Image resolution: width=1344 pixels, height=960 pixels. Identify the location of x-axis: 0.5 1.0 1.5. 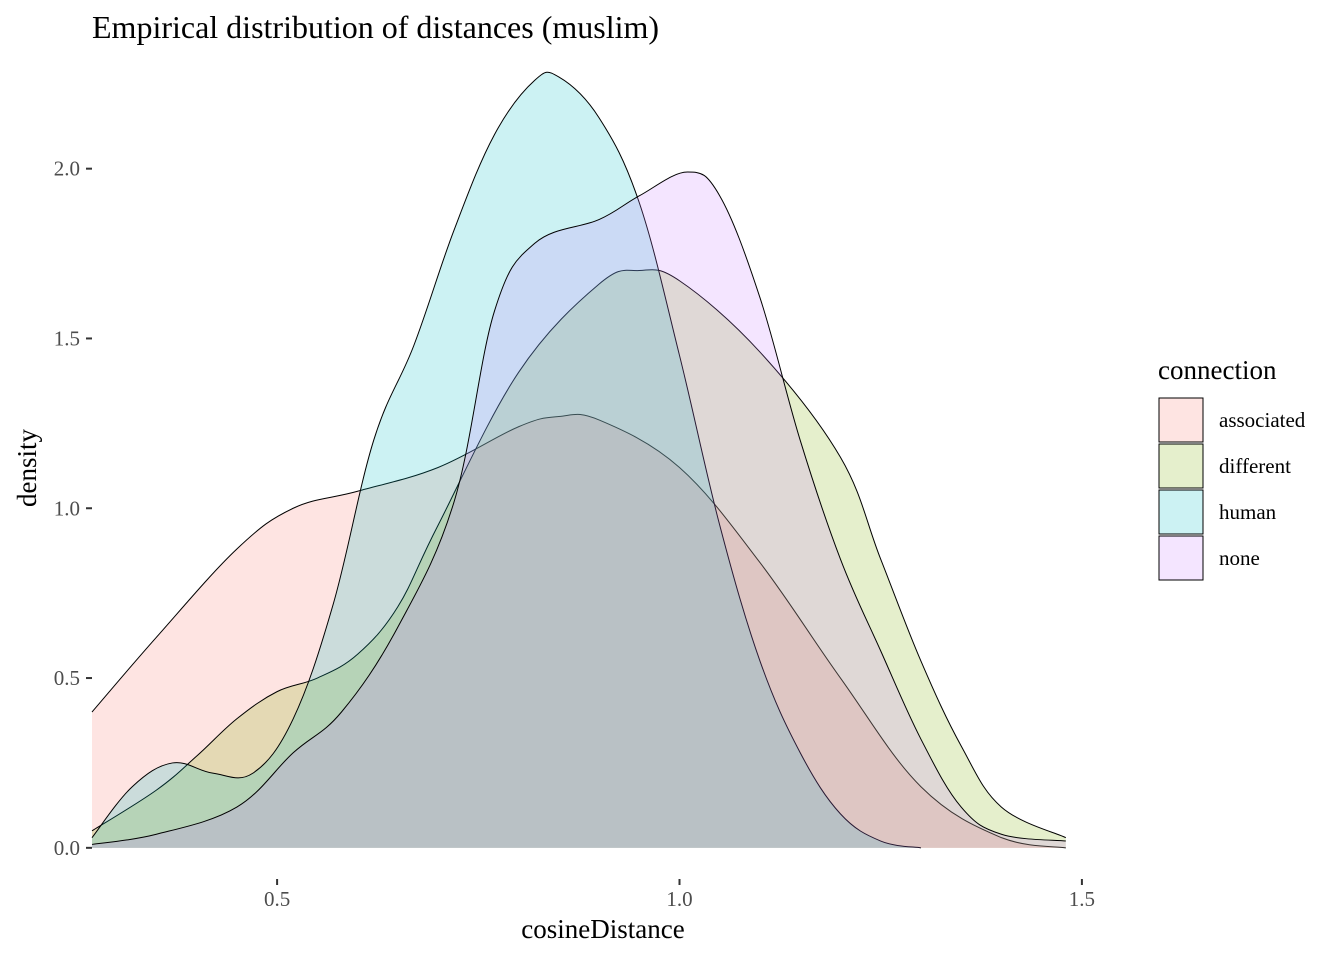
(679, 895).